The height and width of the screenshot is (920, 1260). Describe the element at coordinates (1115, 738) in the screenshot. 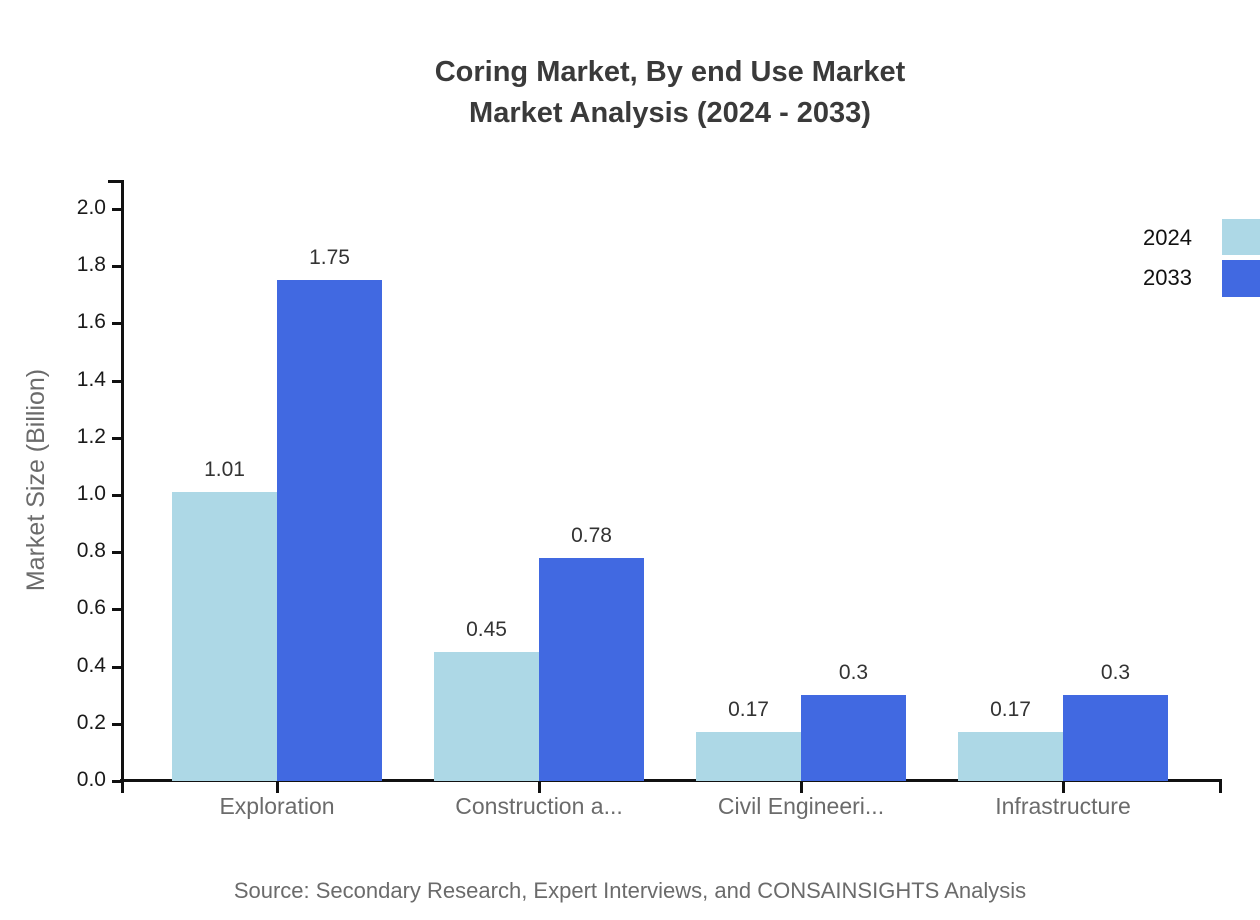

I see `bar-2033-infrastructure` at that location.